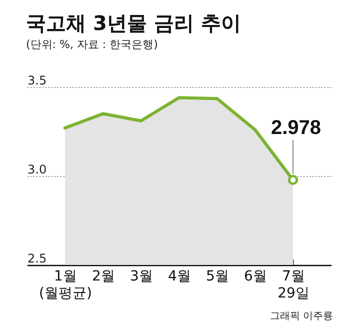 This screenshot has height=331, width=355. I want to click on x-tick-label: 5월, so click(217, 276).